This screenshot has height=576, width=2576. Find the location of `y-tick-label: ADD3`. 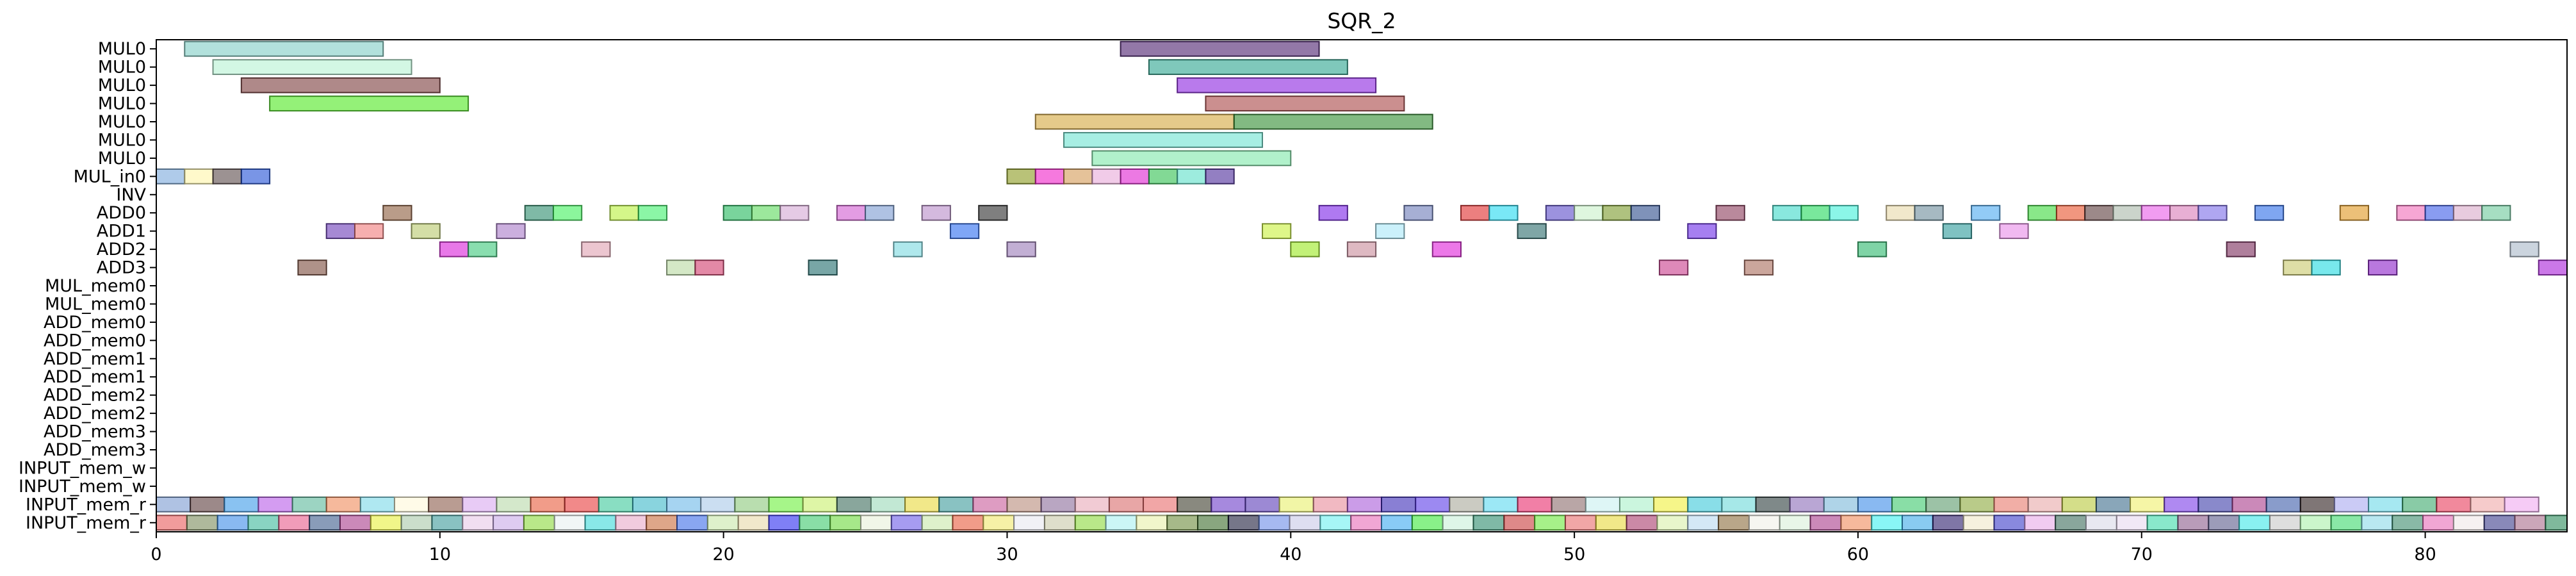

y-tick-label: ADD3 is located at coordinates (121, 268).